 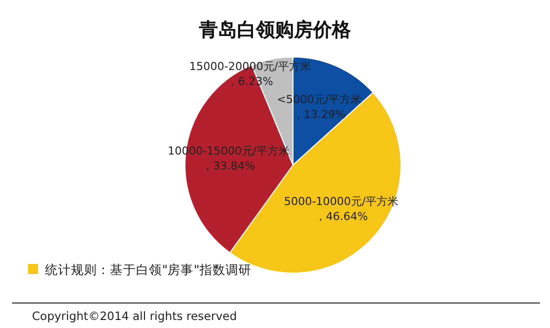 What do you see at coordinates (229, 165) in the screenshot?
I see `data-label: ，33.84%` at bounding box center [229, 165].